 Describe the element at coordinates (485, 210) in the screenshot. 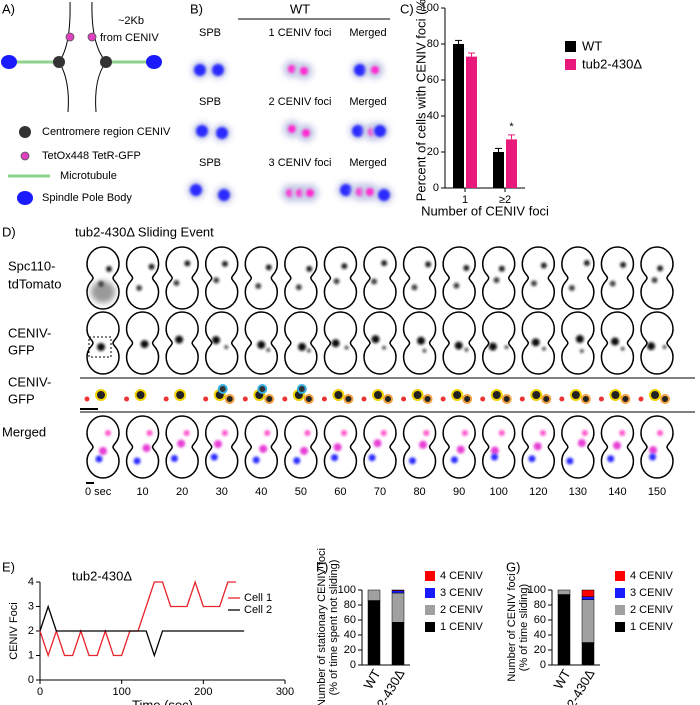

I see `x-axis-title: Number of CENIV foci` at that location.